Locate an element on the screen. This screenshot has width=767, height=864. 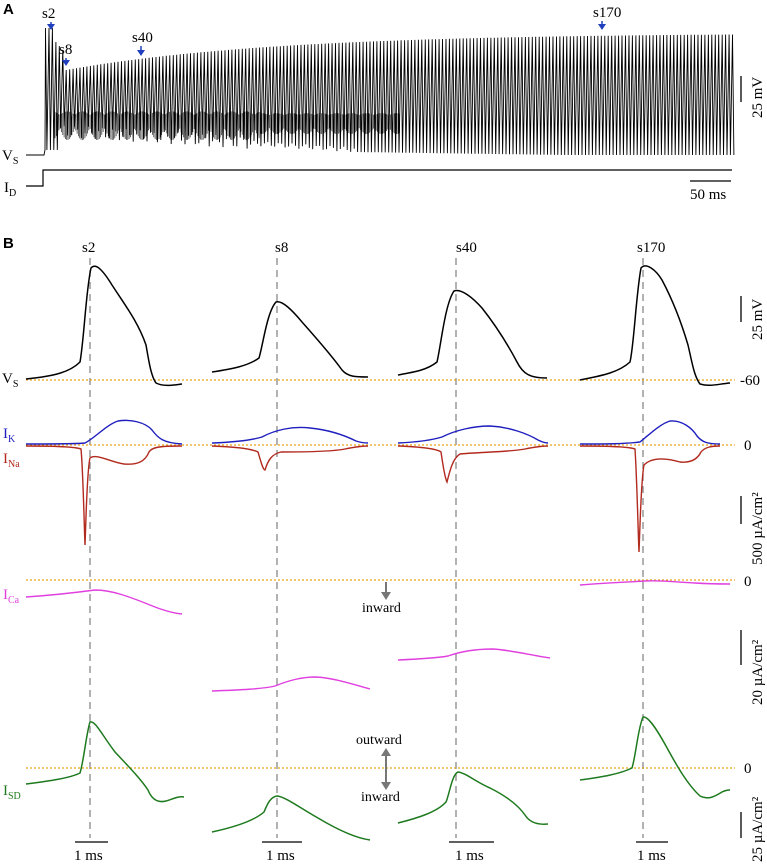
time-label-s40: 1 ms is located at coordinates (469, 856).